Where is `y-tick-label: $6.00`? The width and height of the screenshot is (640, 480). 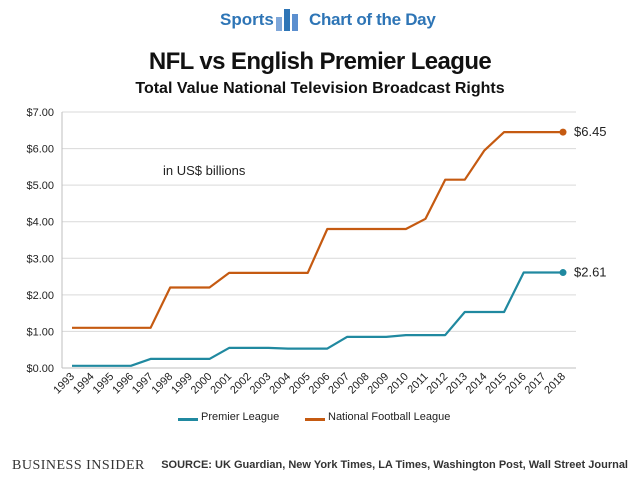
y-tick-label: $6.00 is located at coordinates (40, 150).